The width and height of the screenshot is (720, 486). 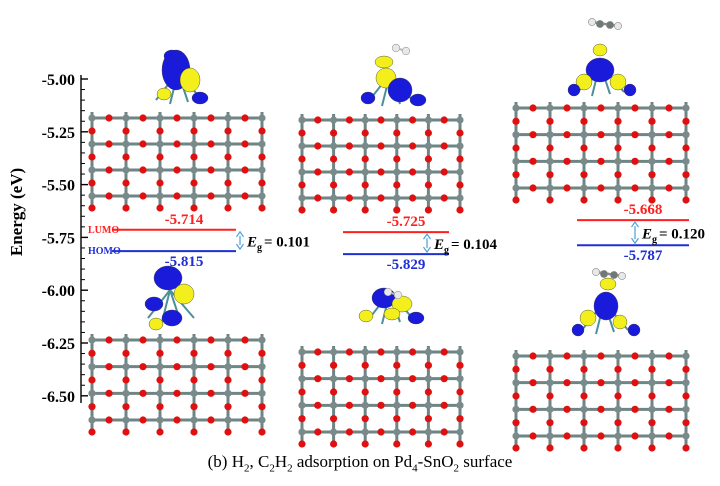 What do you see at coordinates (474, 245) in the screenshot?
I see `gap-value: = 0.104` at bounding box center [474, 245].